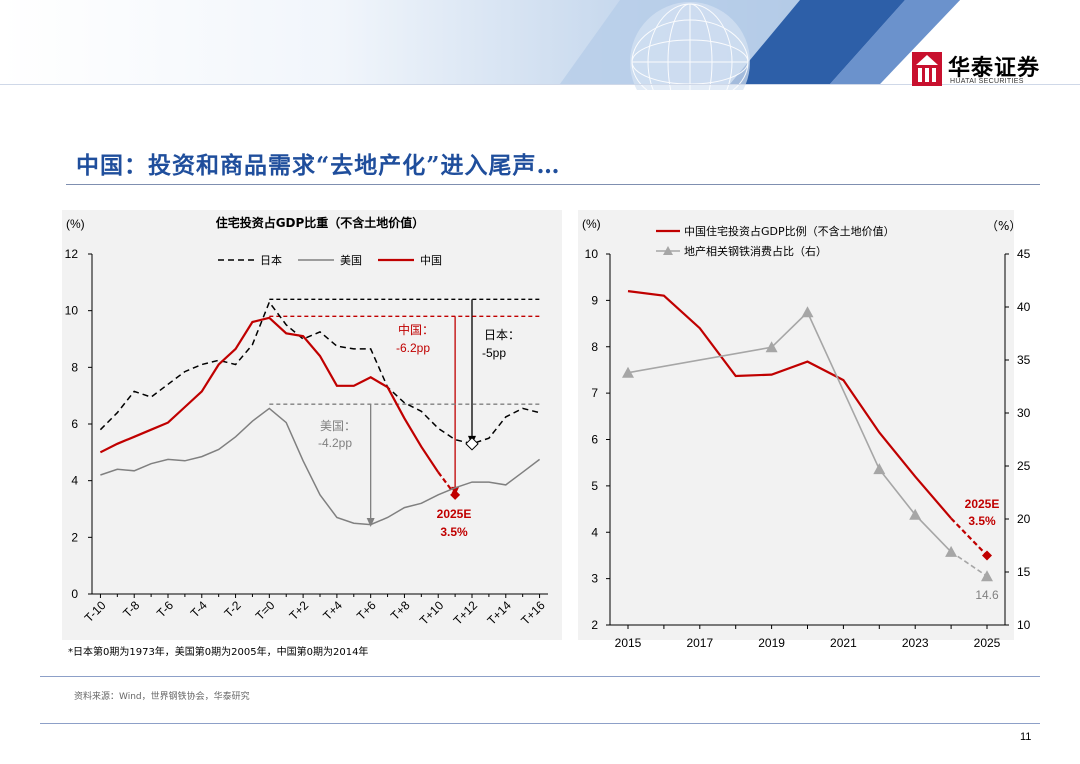 This screenshot has height=764, width=1080. Describe the element at coordinates (335, 443) in the screenshot. I see `annotation-us-value: -4.2pp` at that location.